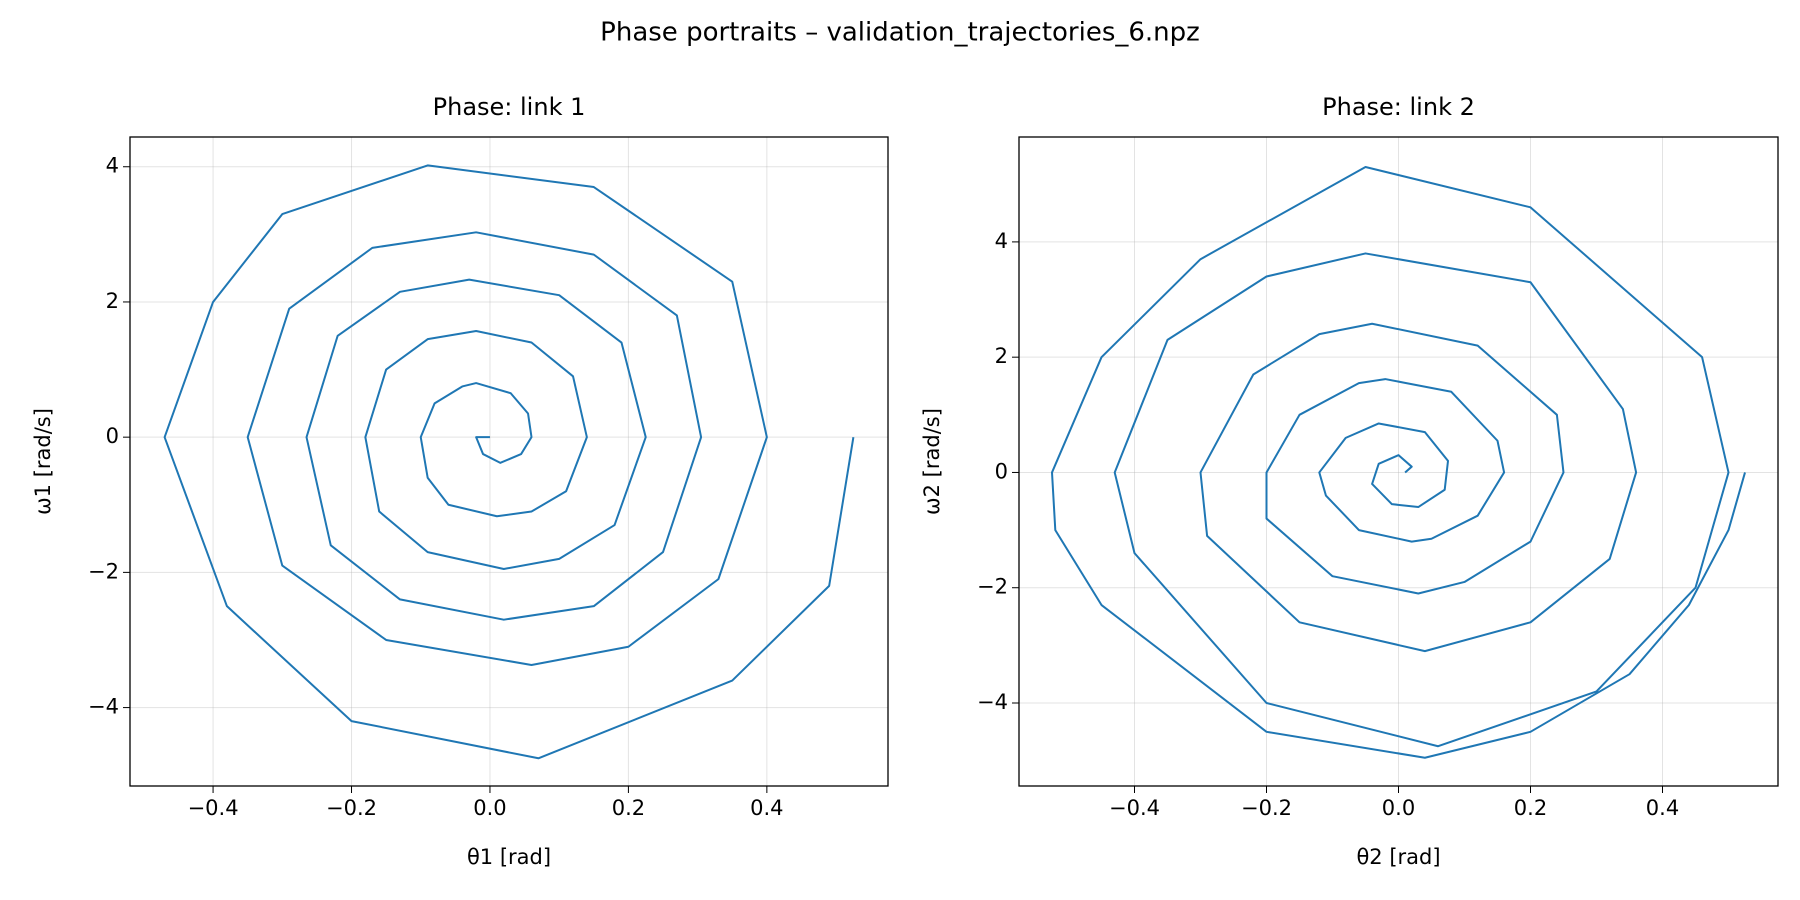  I want to click on subplot-title: Phase: link 2, so click(1398, 107).